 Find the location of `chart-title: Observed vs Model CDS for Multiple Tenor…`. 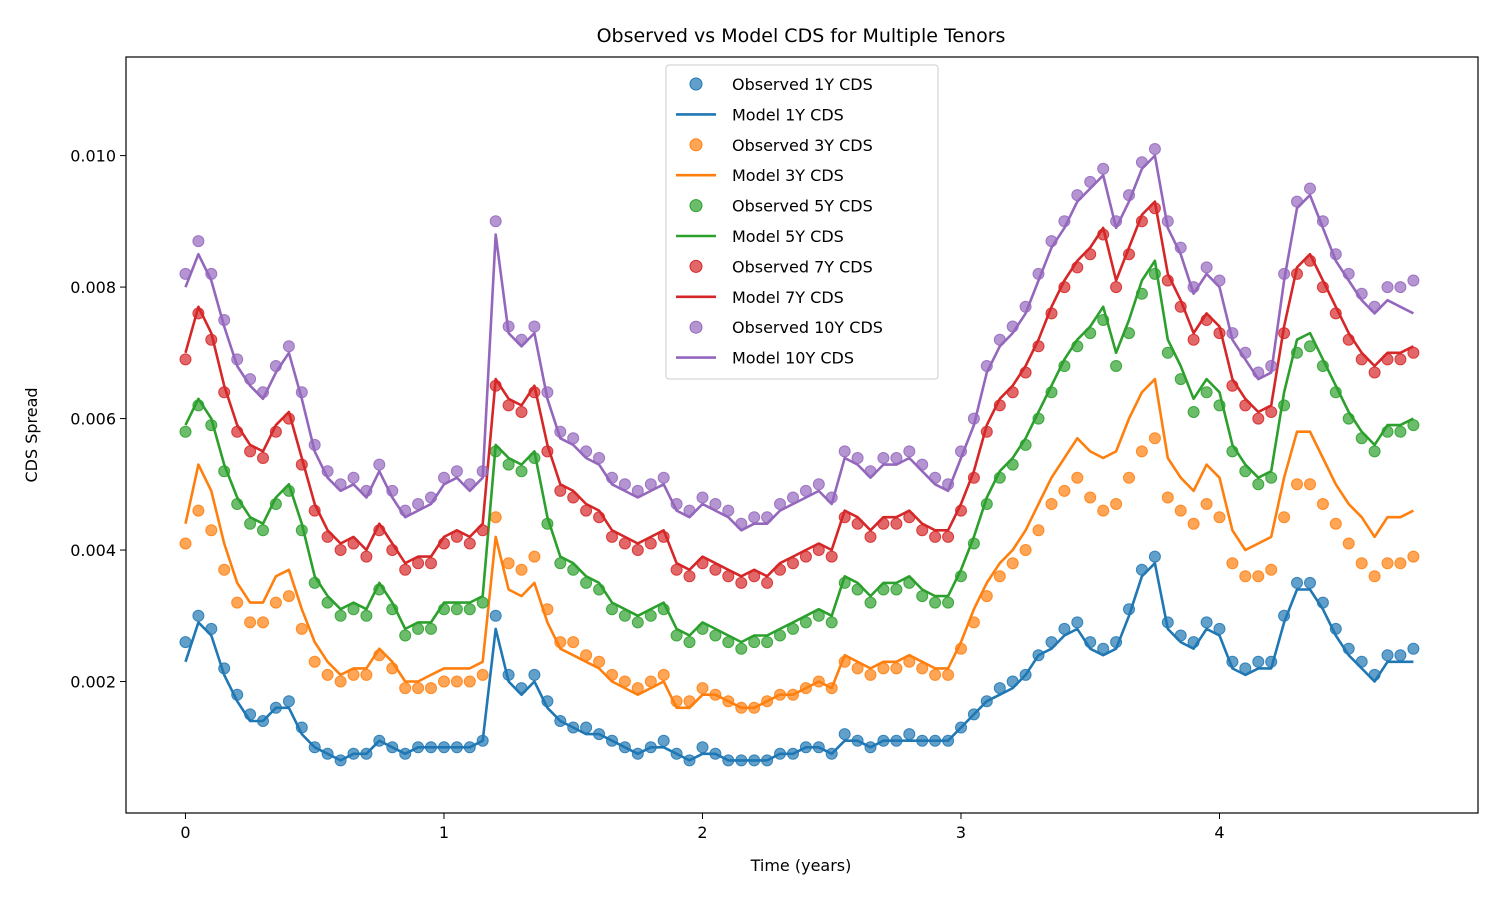

chart-title: Observed vs Model CDS for Multiple Tenor… is located at coordinates (801, 36).